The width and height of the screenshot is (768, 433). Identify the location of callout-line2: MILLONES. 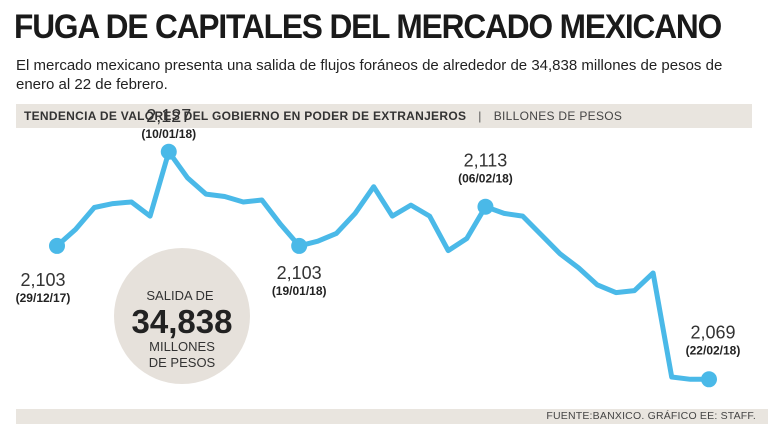
(182, 346).